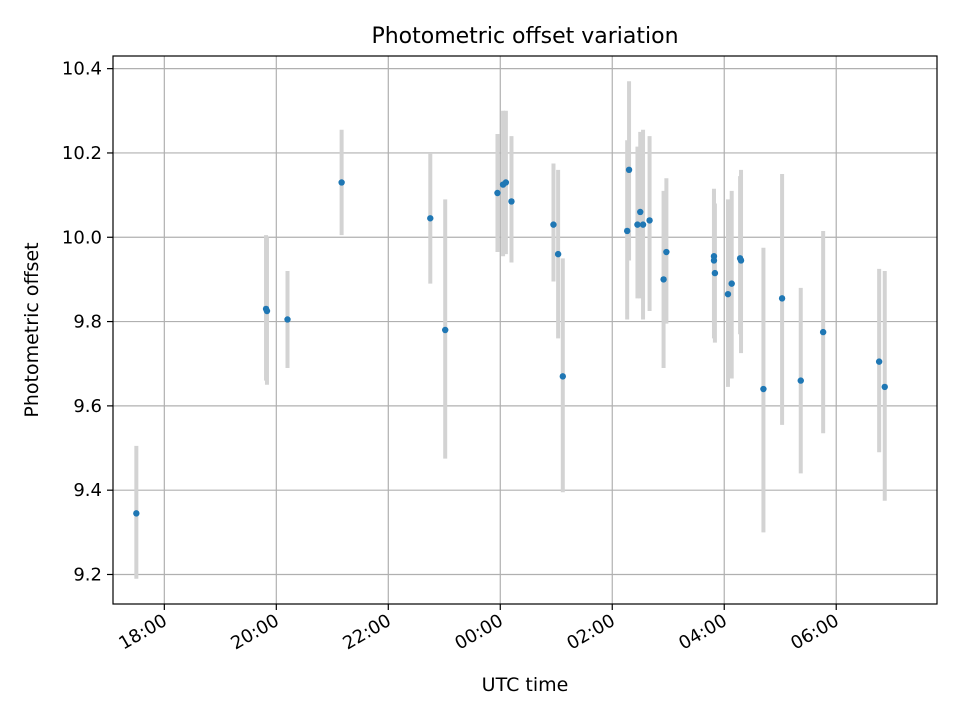  I want to click on x-tick-label: 04:00, so click(702, 632).